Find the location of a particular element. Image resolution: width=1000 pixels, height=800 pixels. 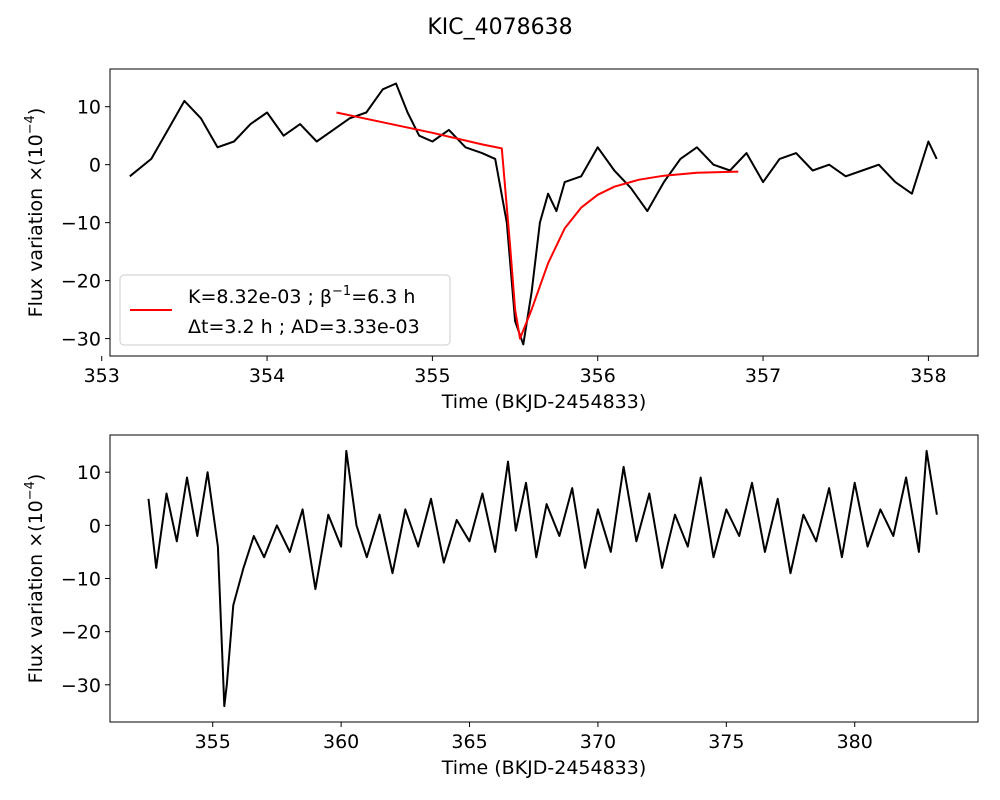

top-y-tick-label: −20 is located at coordinates (81, 282).